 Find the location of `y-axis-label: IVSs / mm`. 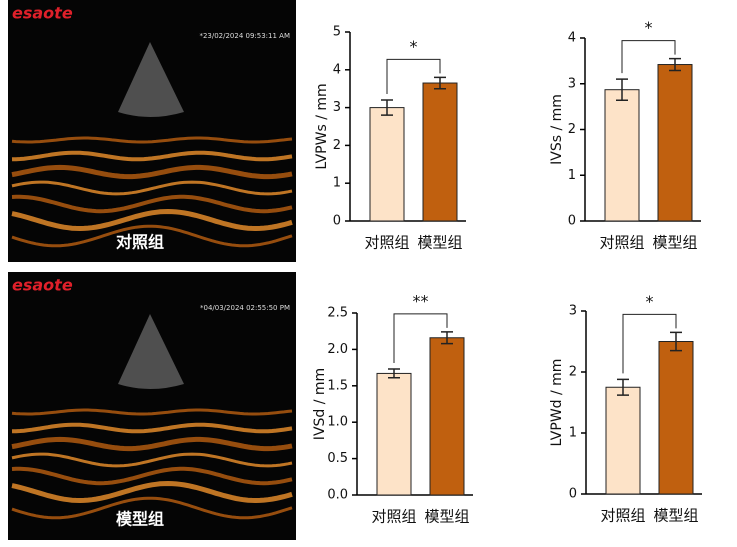

y-axis-label: IVSs / mm is located at coordinates (557, 129).